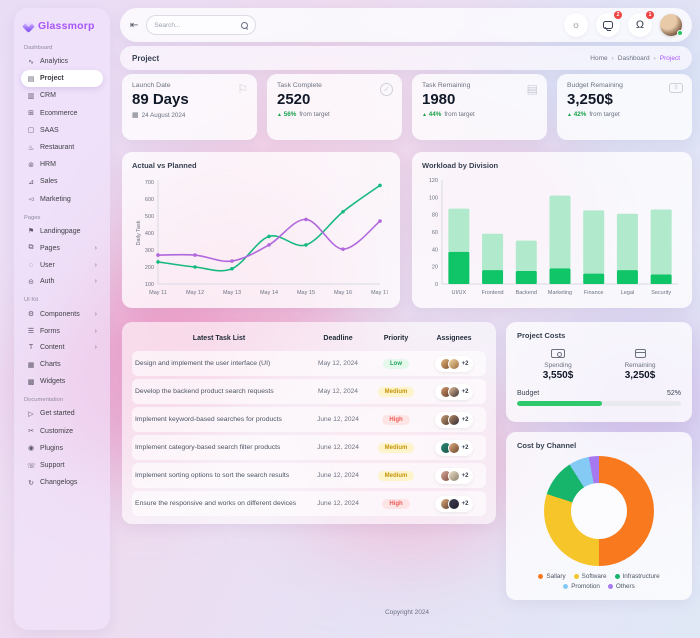  I want to click on sidebar-item-components: ⚙ Components ›, so click(62, 313).